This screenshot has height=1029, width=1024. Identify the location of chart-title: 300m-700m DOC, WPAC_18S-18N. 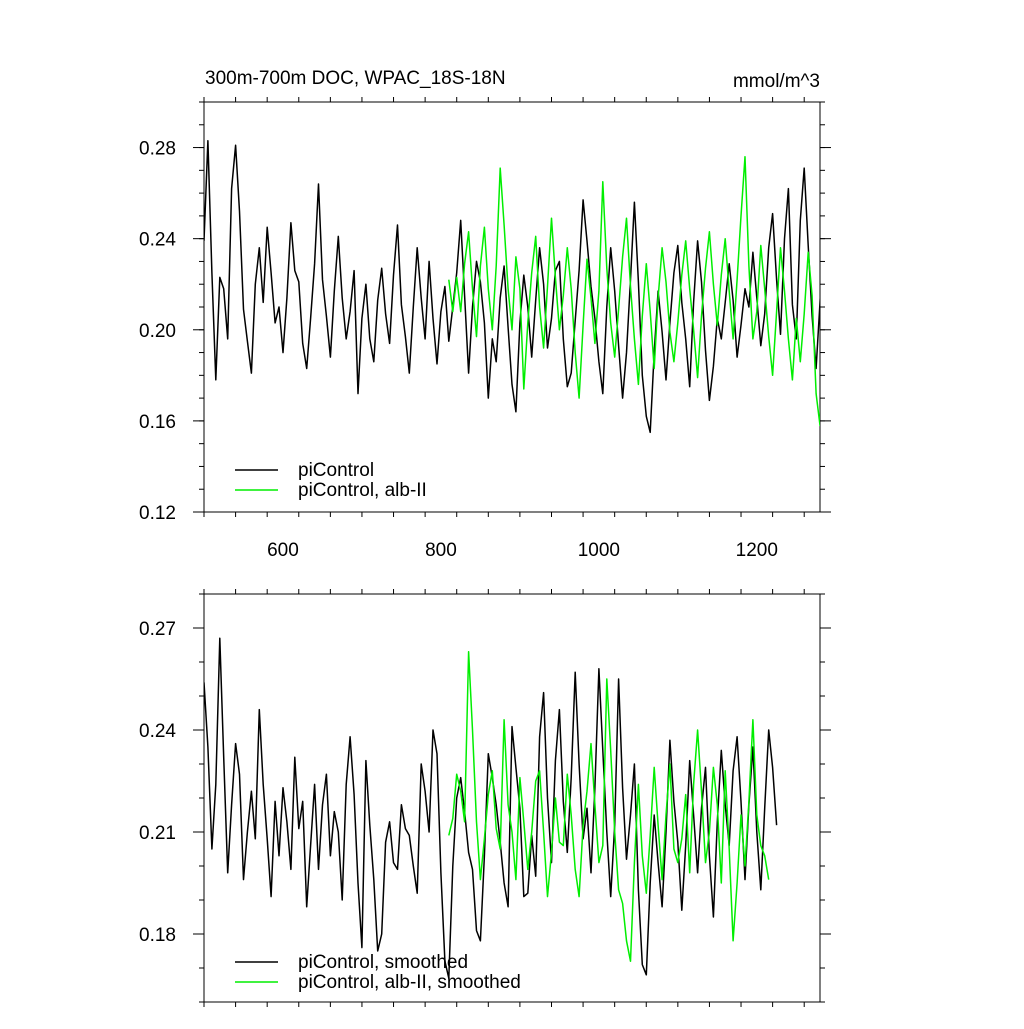
(355, 78).